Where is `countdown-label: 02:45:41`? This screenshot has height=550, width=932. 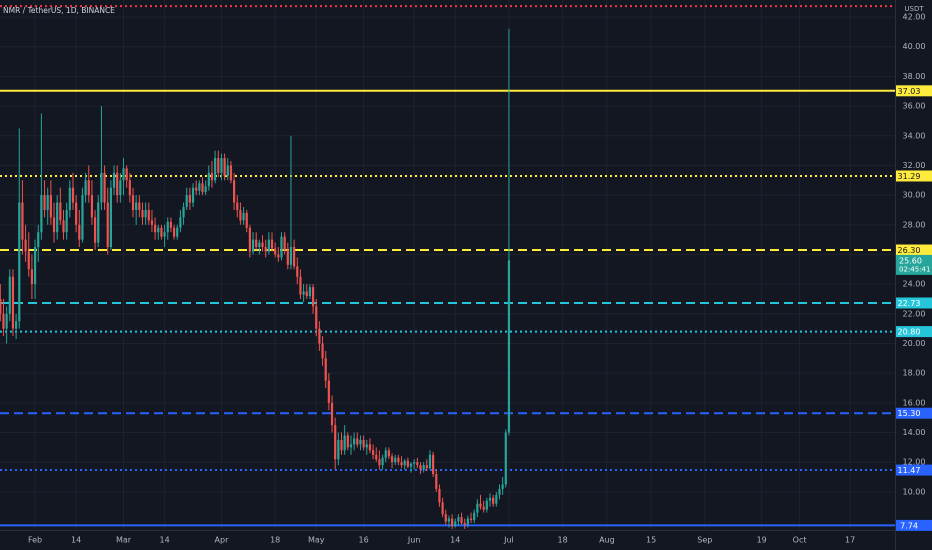
countdown-label: 02:45:41 is located at coordinates (914, 269).